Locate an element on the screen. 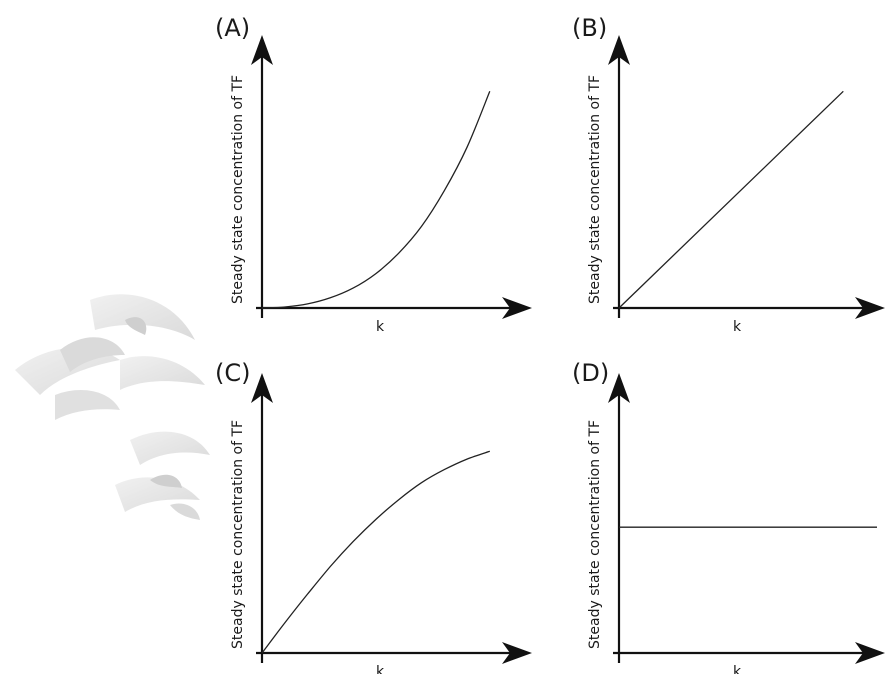 Image resolution: width=887 pixels, height=674 pixels. panel-label: (C) is located at coordinates (232, 373).